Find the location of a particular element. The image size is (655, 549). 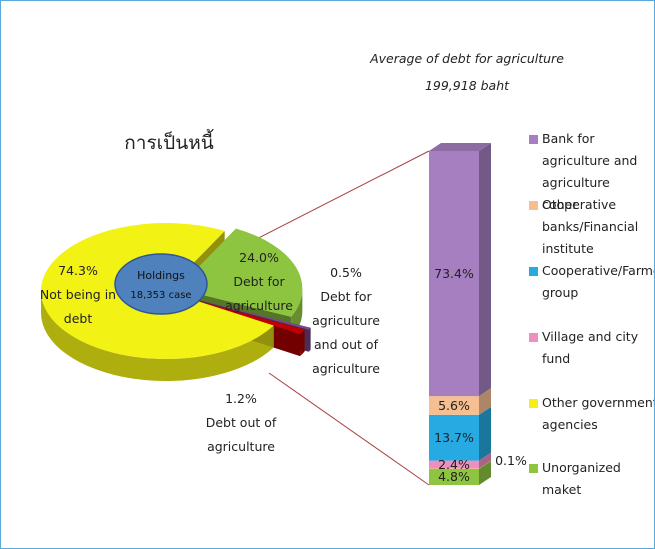

bar-value-label: 73.4% is located at coordinates (454, 273).